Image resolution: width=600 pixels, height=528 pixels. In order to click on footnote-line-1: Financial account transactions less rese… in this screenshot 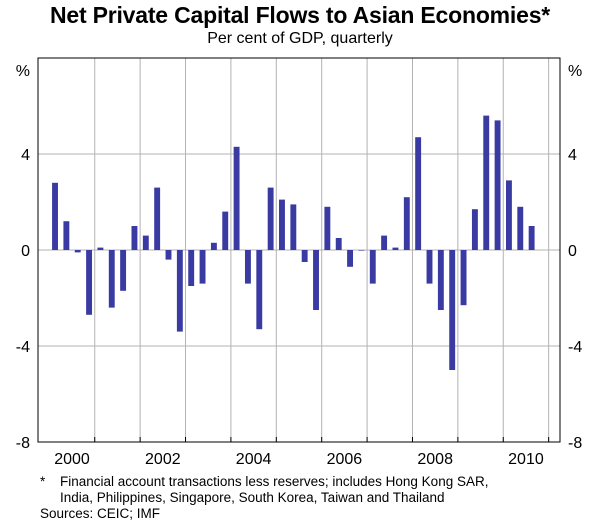, I will do `click(274, 481)`.